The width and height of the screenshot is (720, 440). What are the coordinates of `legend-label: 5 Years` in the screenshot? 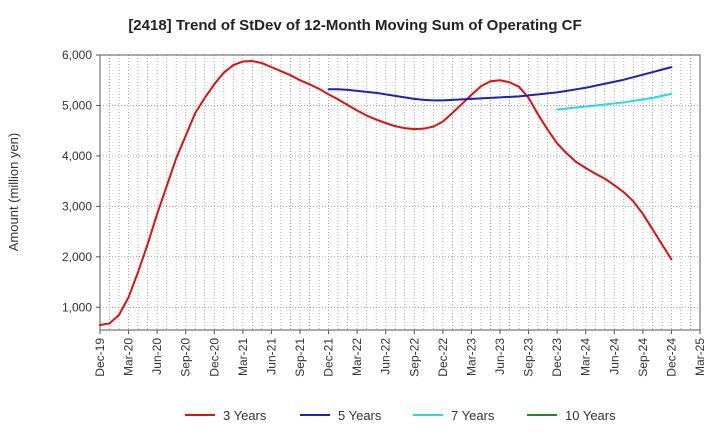 It's located at (360, 415).